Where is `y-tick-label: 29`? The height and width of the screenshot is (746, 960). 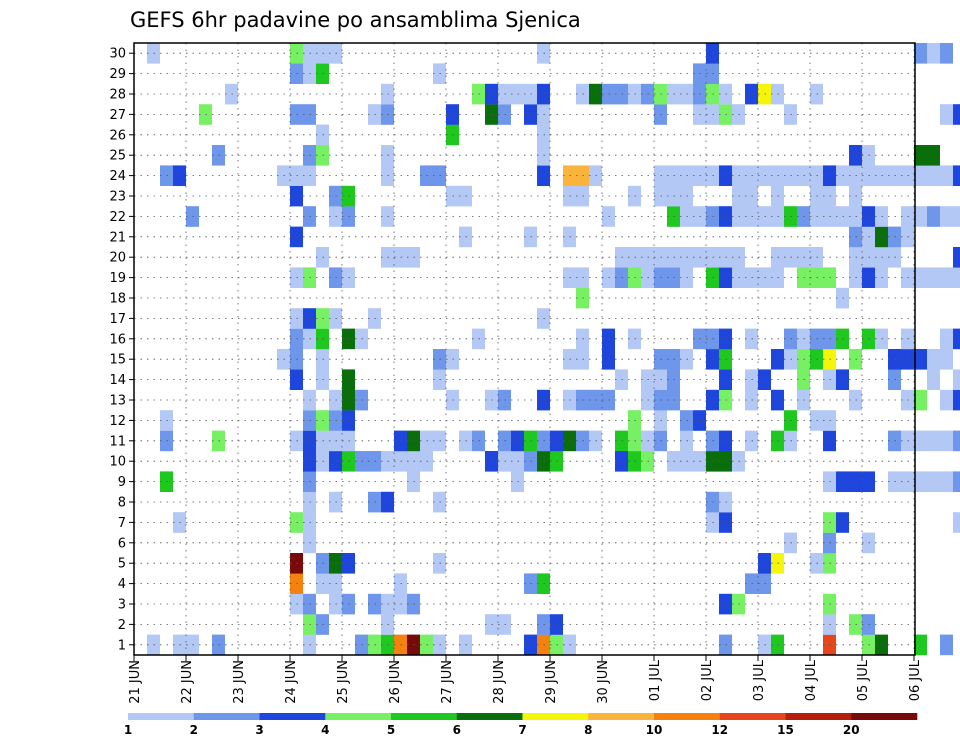
y-tick-label: 29 is located at coordinates (117, 74).